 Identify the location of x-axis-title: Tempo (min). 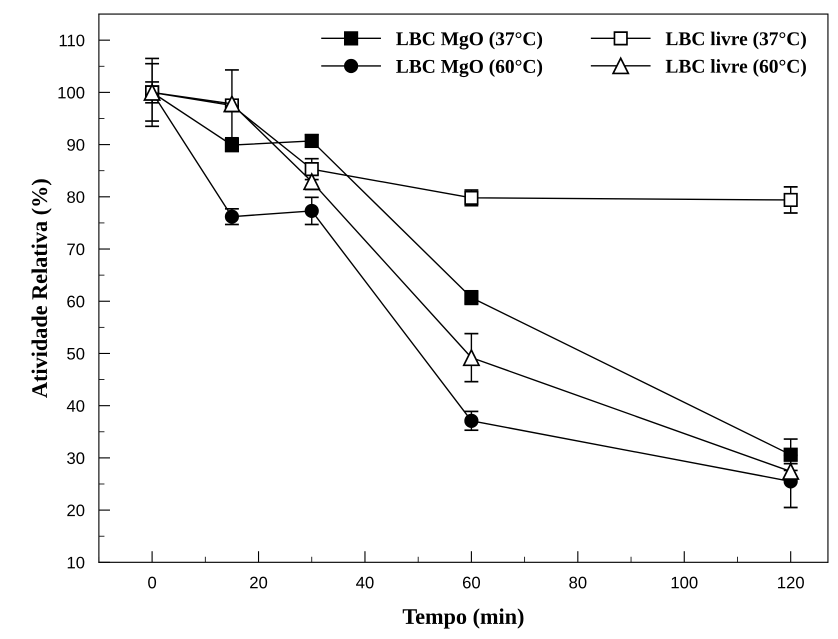
(463, 618).